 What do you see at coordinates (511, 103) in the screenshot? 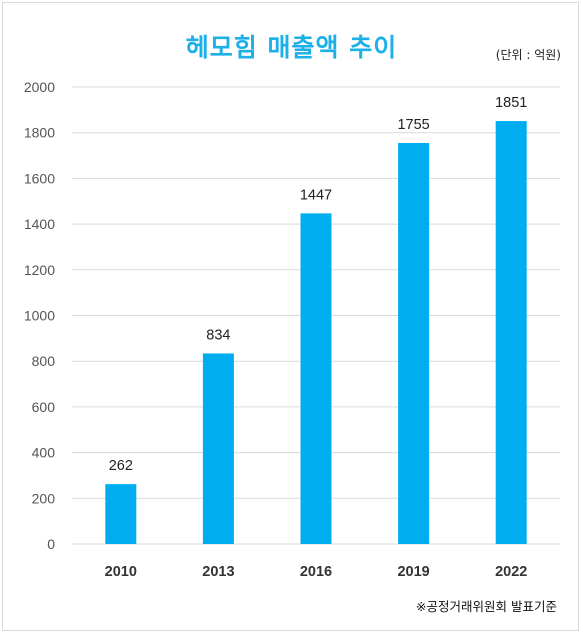
I see `data-label: 1851` at bounding box center [511, 103].